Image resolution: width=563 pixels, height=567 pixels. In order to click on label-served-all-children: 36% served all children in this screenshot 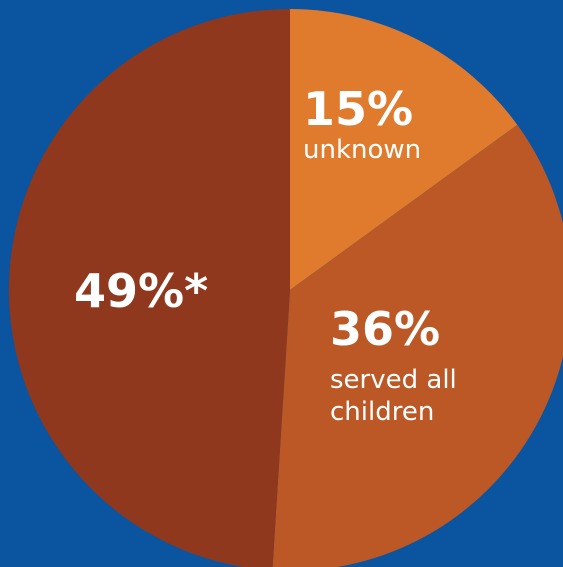, I will do `click(417, 366)`.